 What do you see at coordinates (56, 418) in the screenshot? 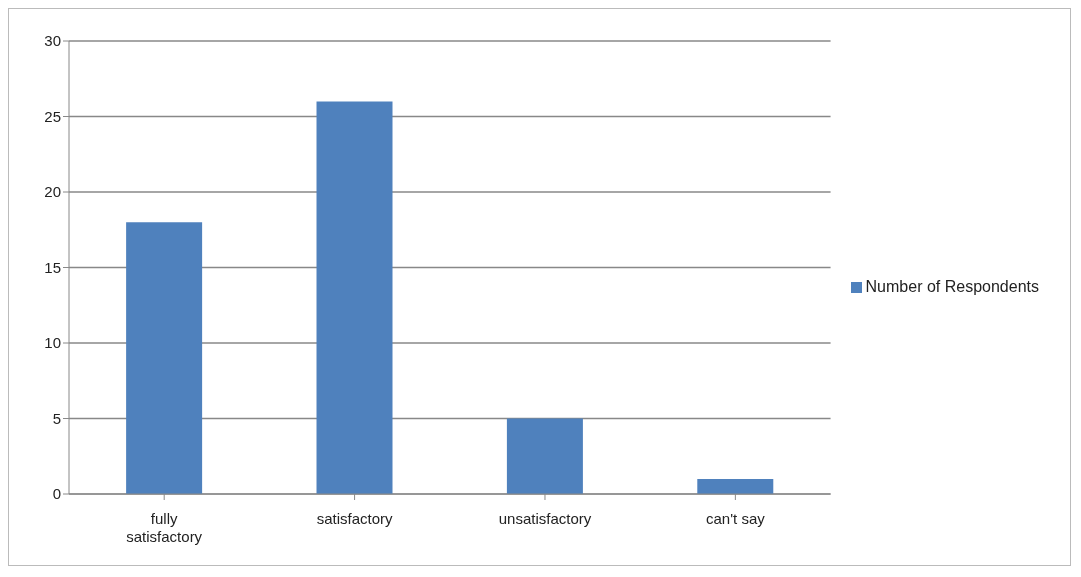
I see `y-tick-label: 5` at bounding box center [56, 418].